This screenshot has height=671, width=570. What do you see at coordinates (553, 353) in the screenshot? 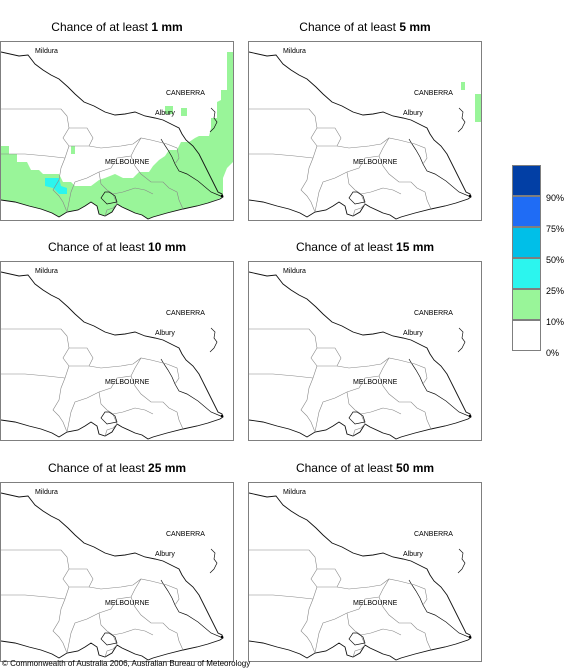
I see `legend-label-0: 0%` at bounding box center [553, 353].